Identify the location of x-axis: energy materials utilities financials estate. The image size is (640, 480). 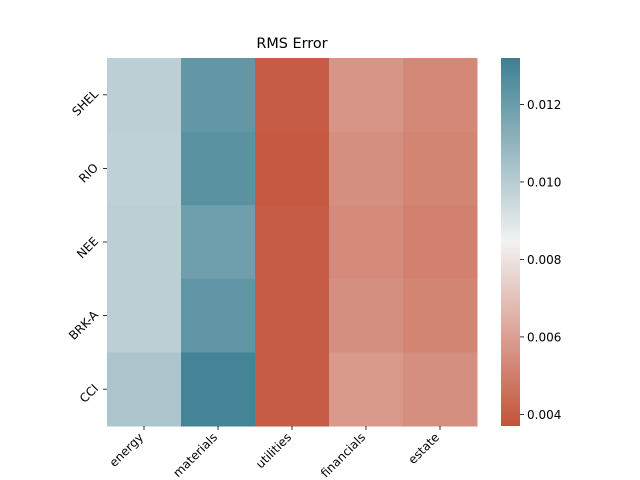
(274, 453).